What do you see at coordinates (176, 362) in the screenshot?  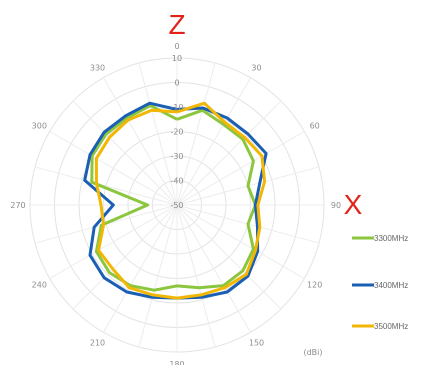 I see `angle-tick-label: 180` at bounding box center [176, 362].